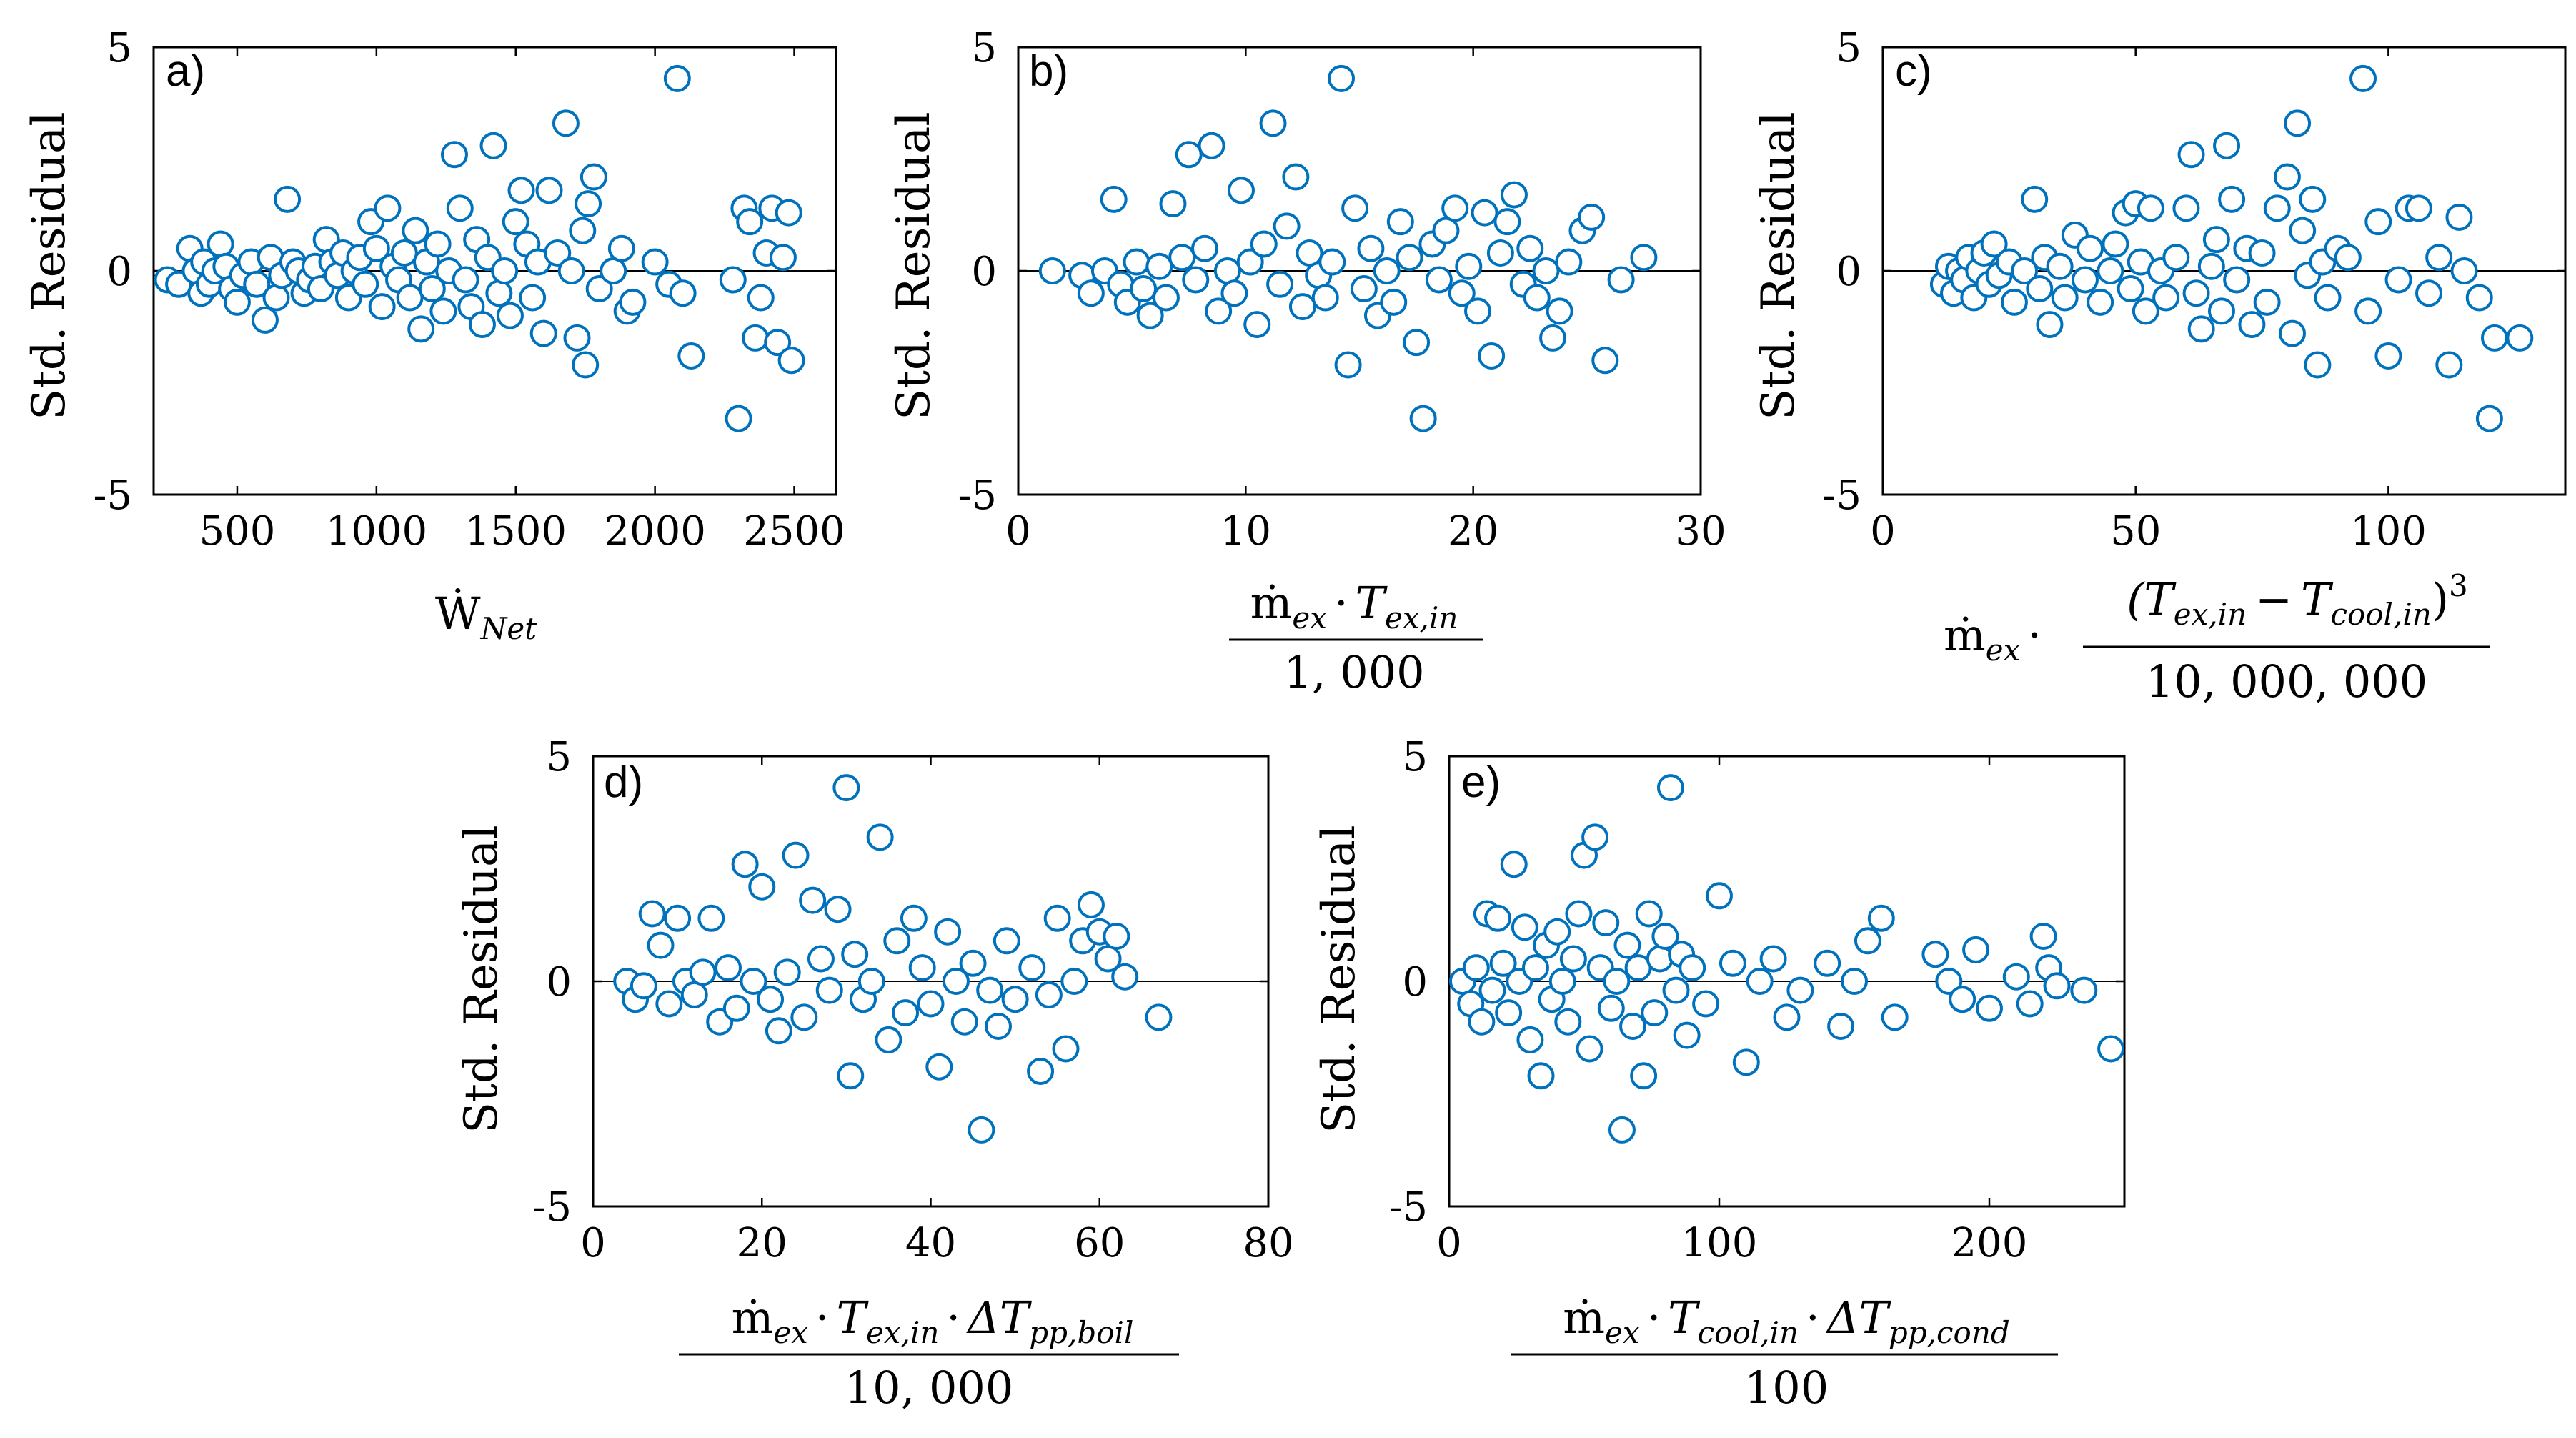 The width and height of the screenshot is (2576, 1438). Describe the element at coordinates (930, 1243) in the screenshot. I see `x-tick-label: 40` at that location.